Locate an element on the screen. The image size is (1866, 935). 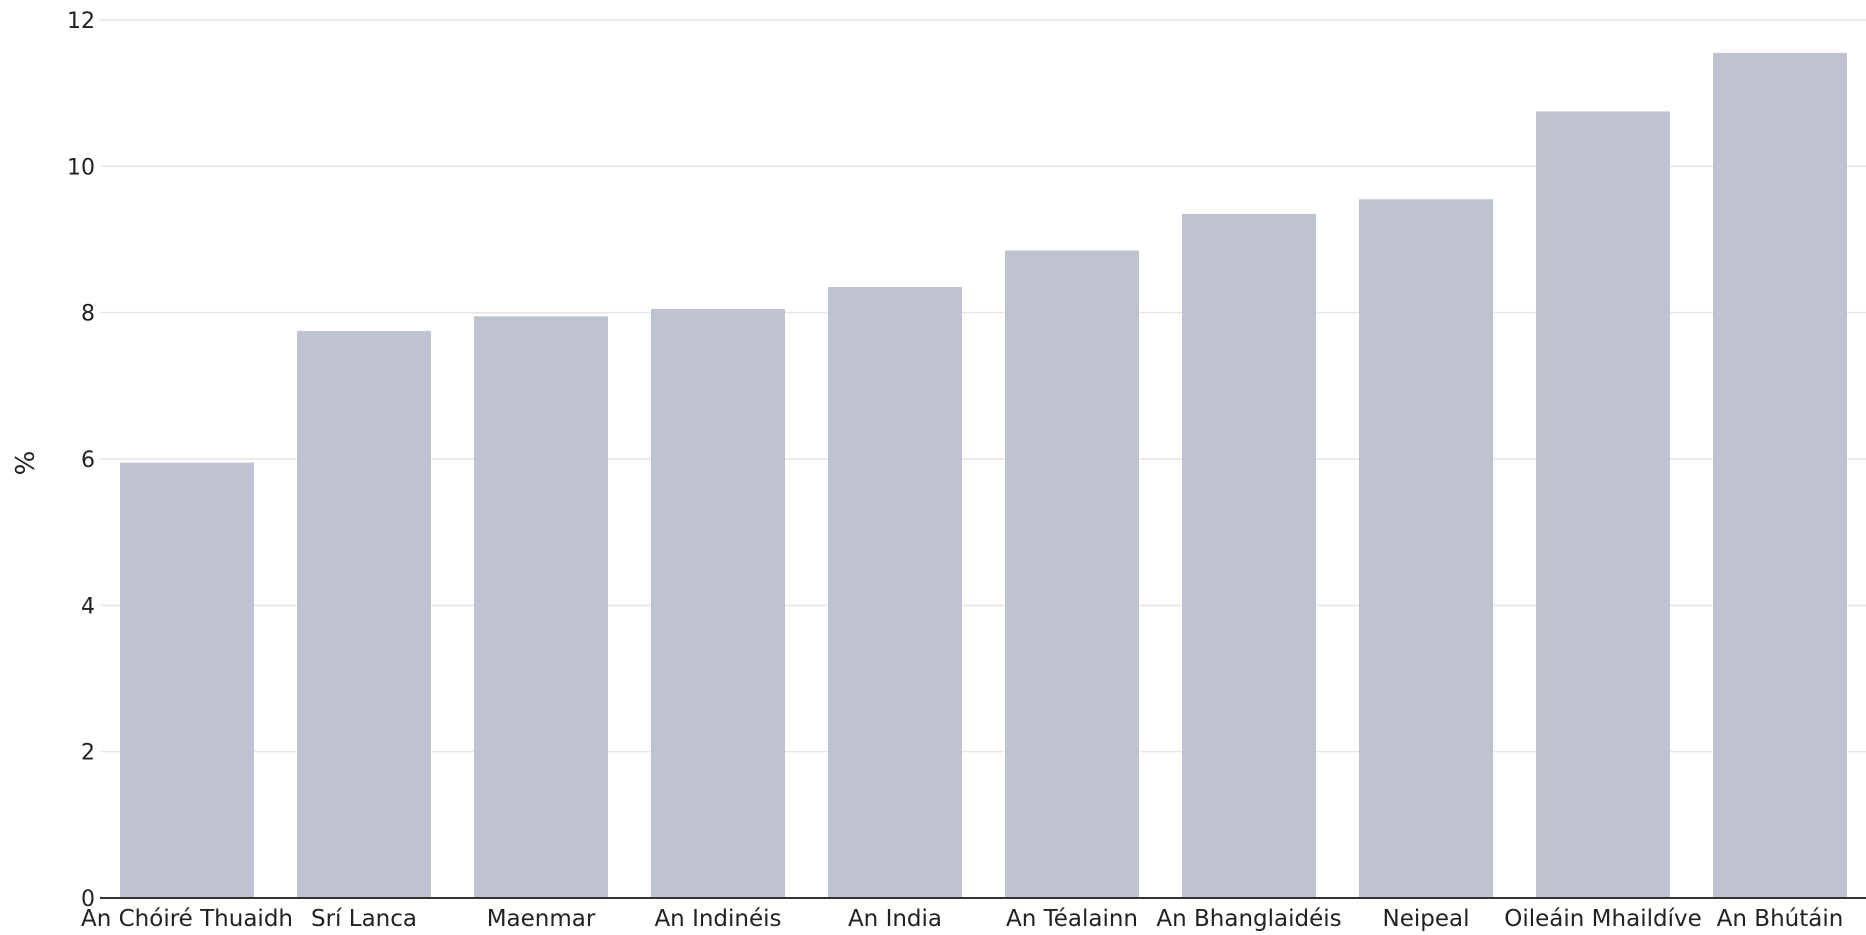
y-tick-labels: 0 2 4 6 8 10 12 is located at coordinates (81, 460).